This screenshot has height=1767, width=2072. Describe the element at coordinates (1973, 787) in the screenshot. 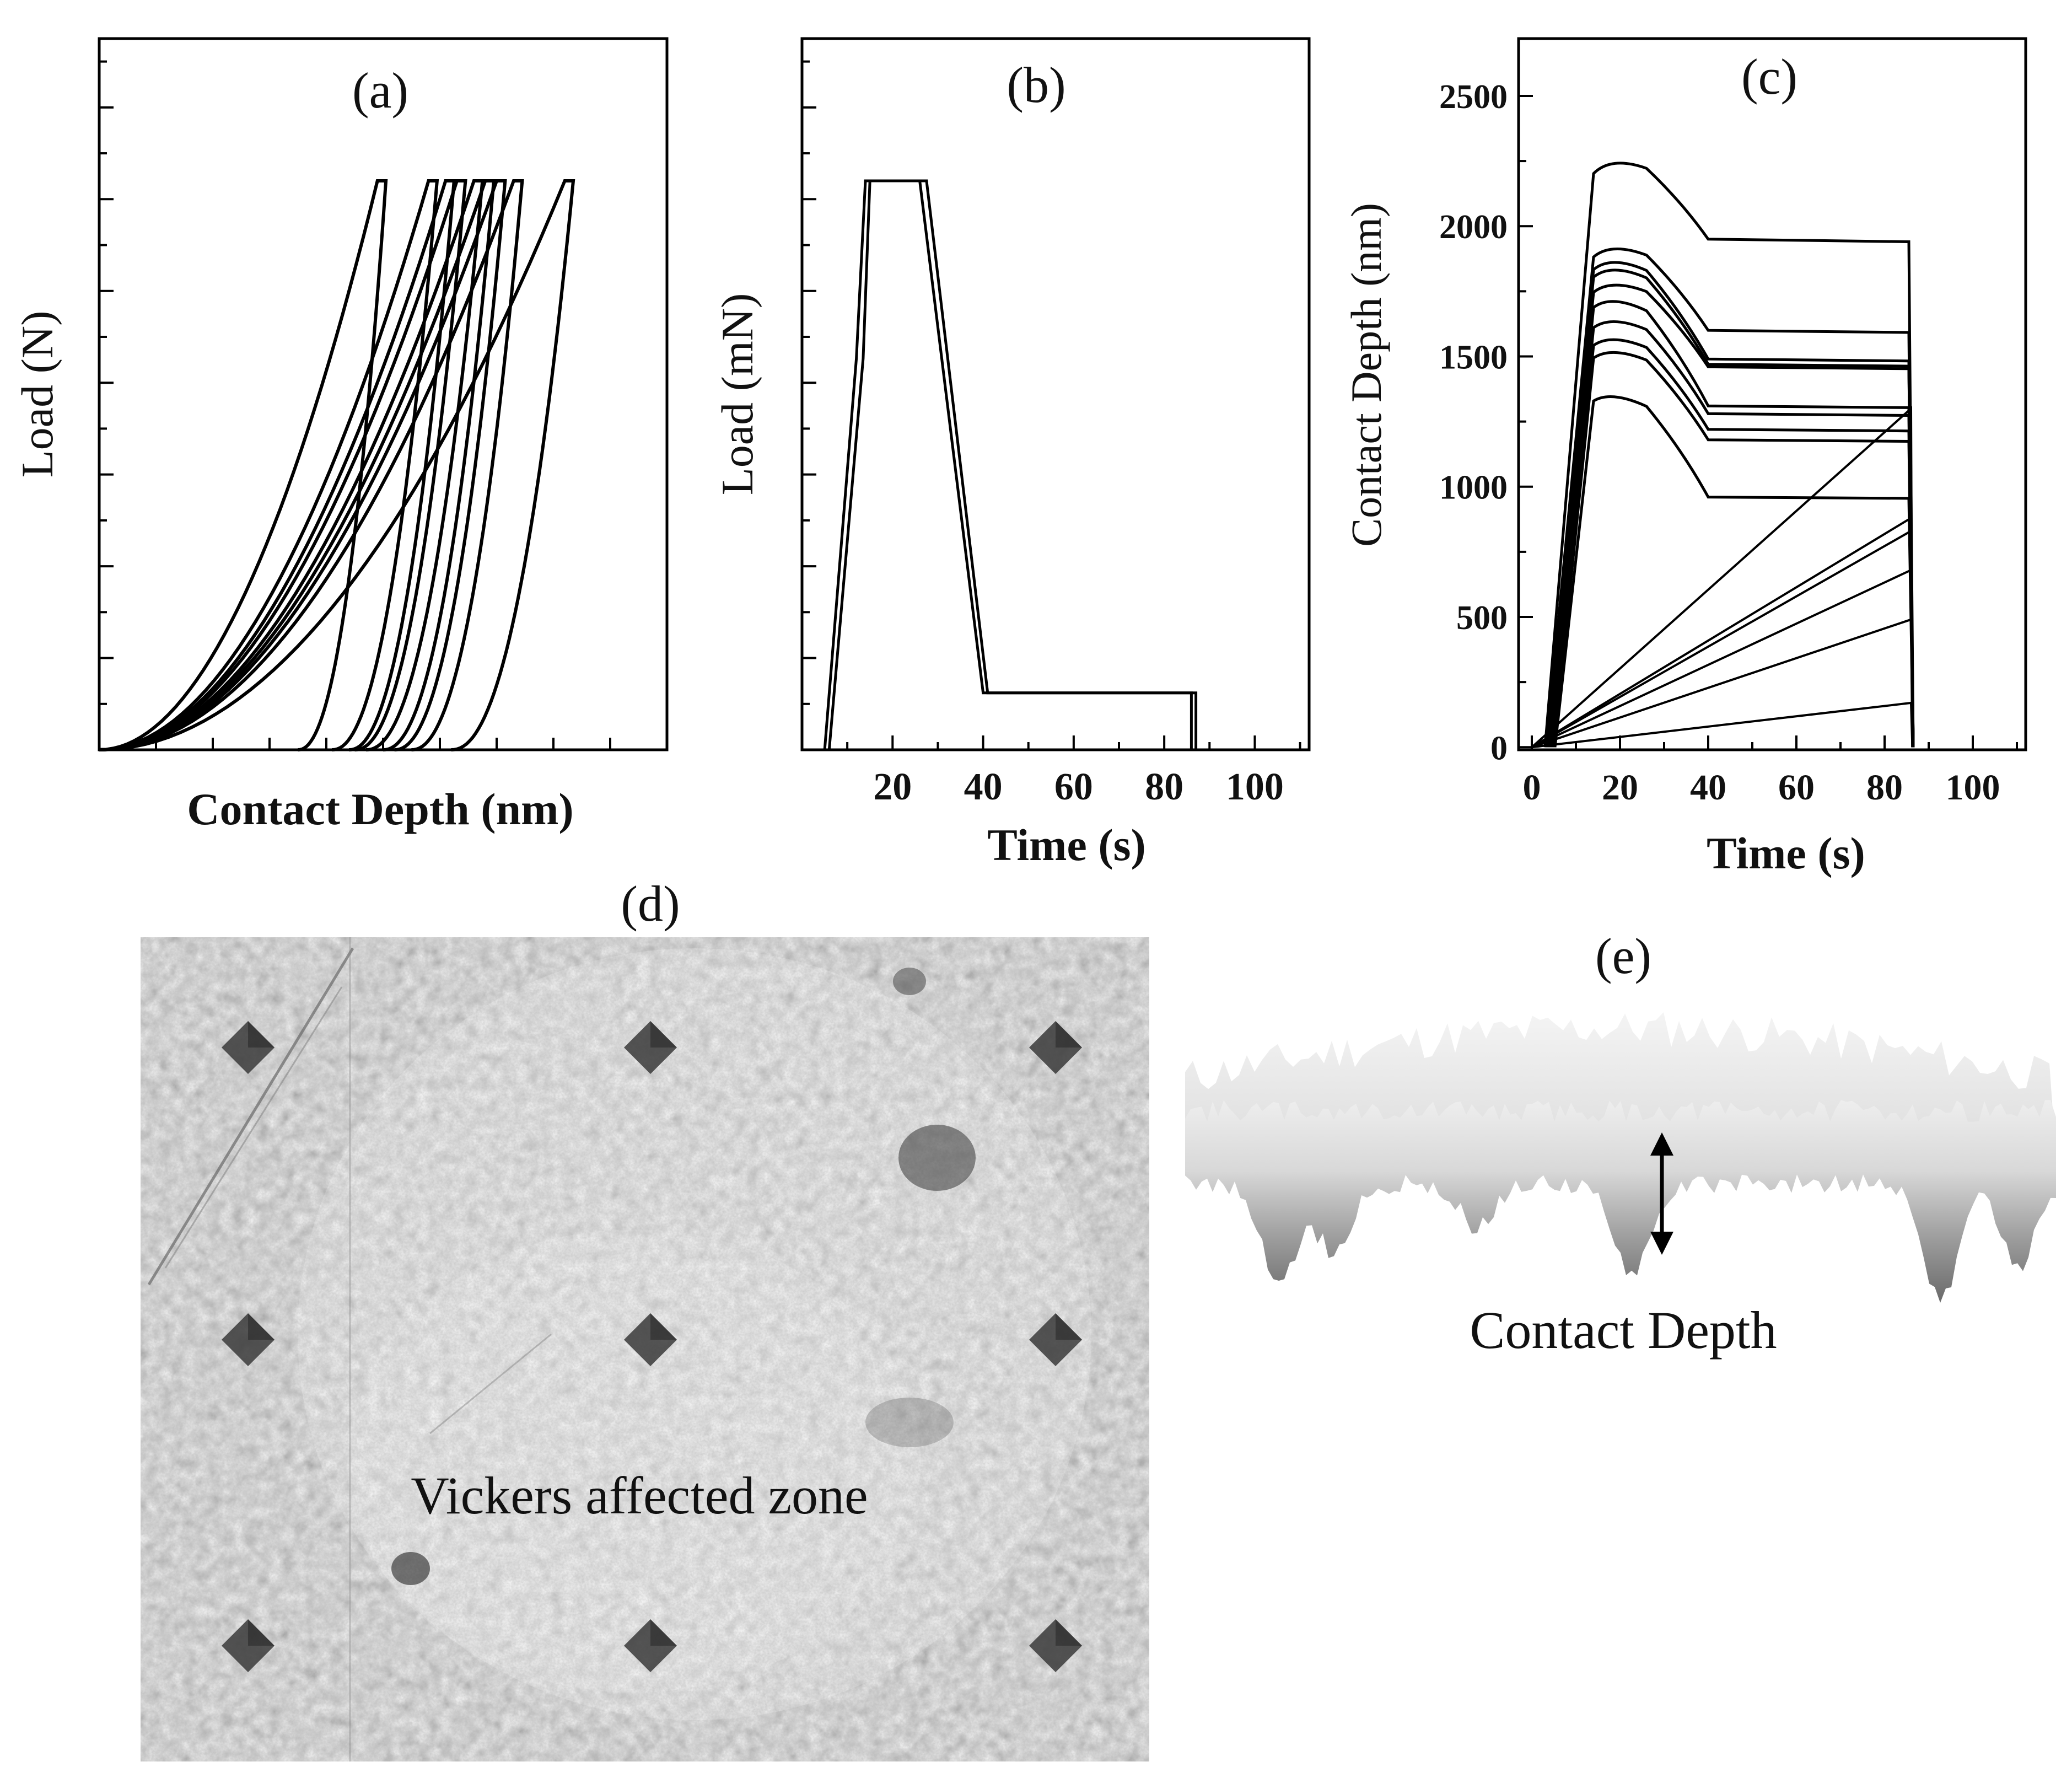

I see `panel-c-x-tick-label: 100` at that location.